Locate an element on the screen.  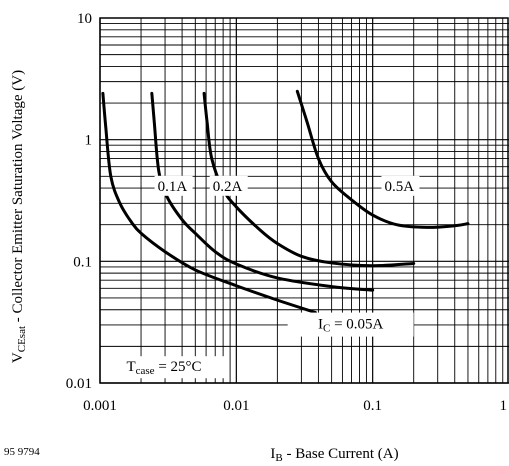
svg-text: Tcase = 25°C is located at coordinates (163, 368).